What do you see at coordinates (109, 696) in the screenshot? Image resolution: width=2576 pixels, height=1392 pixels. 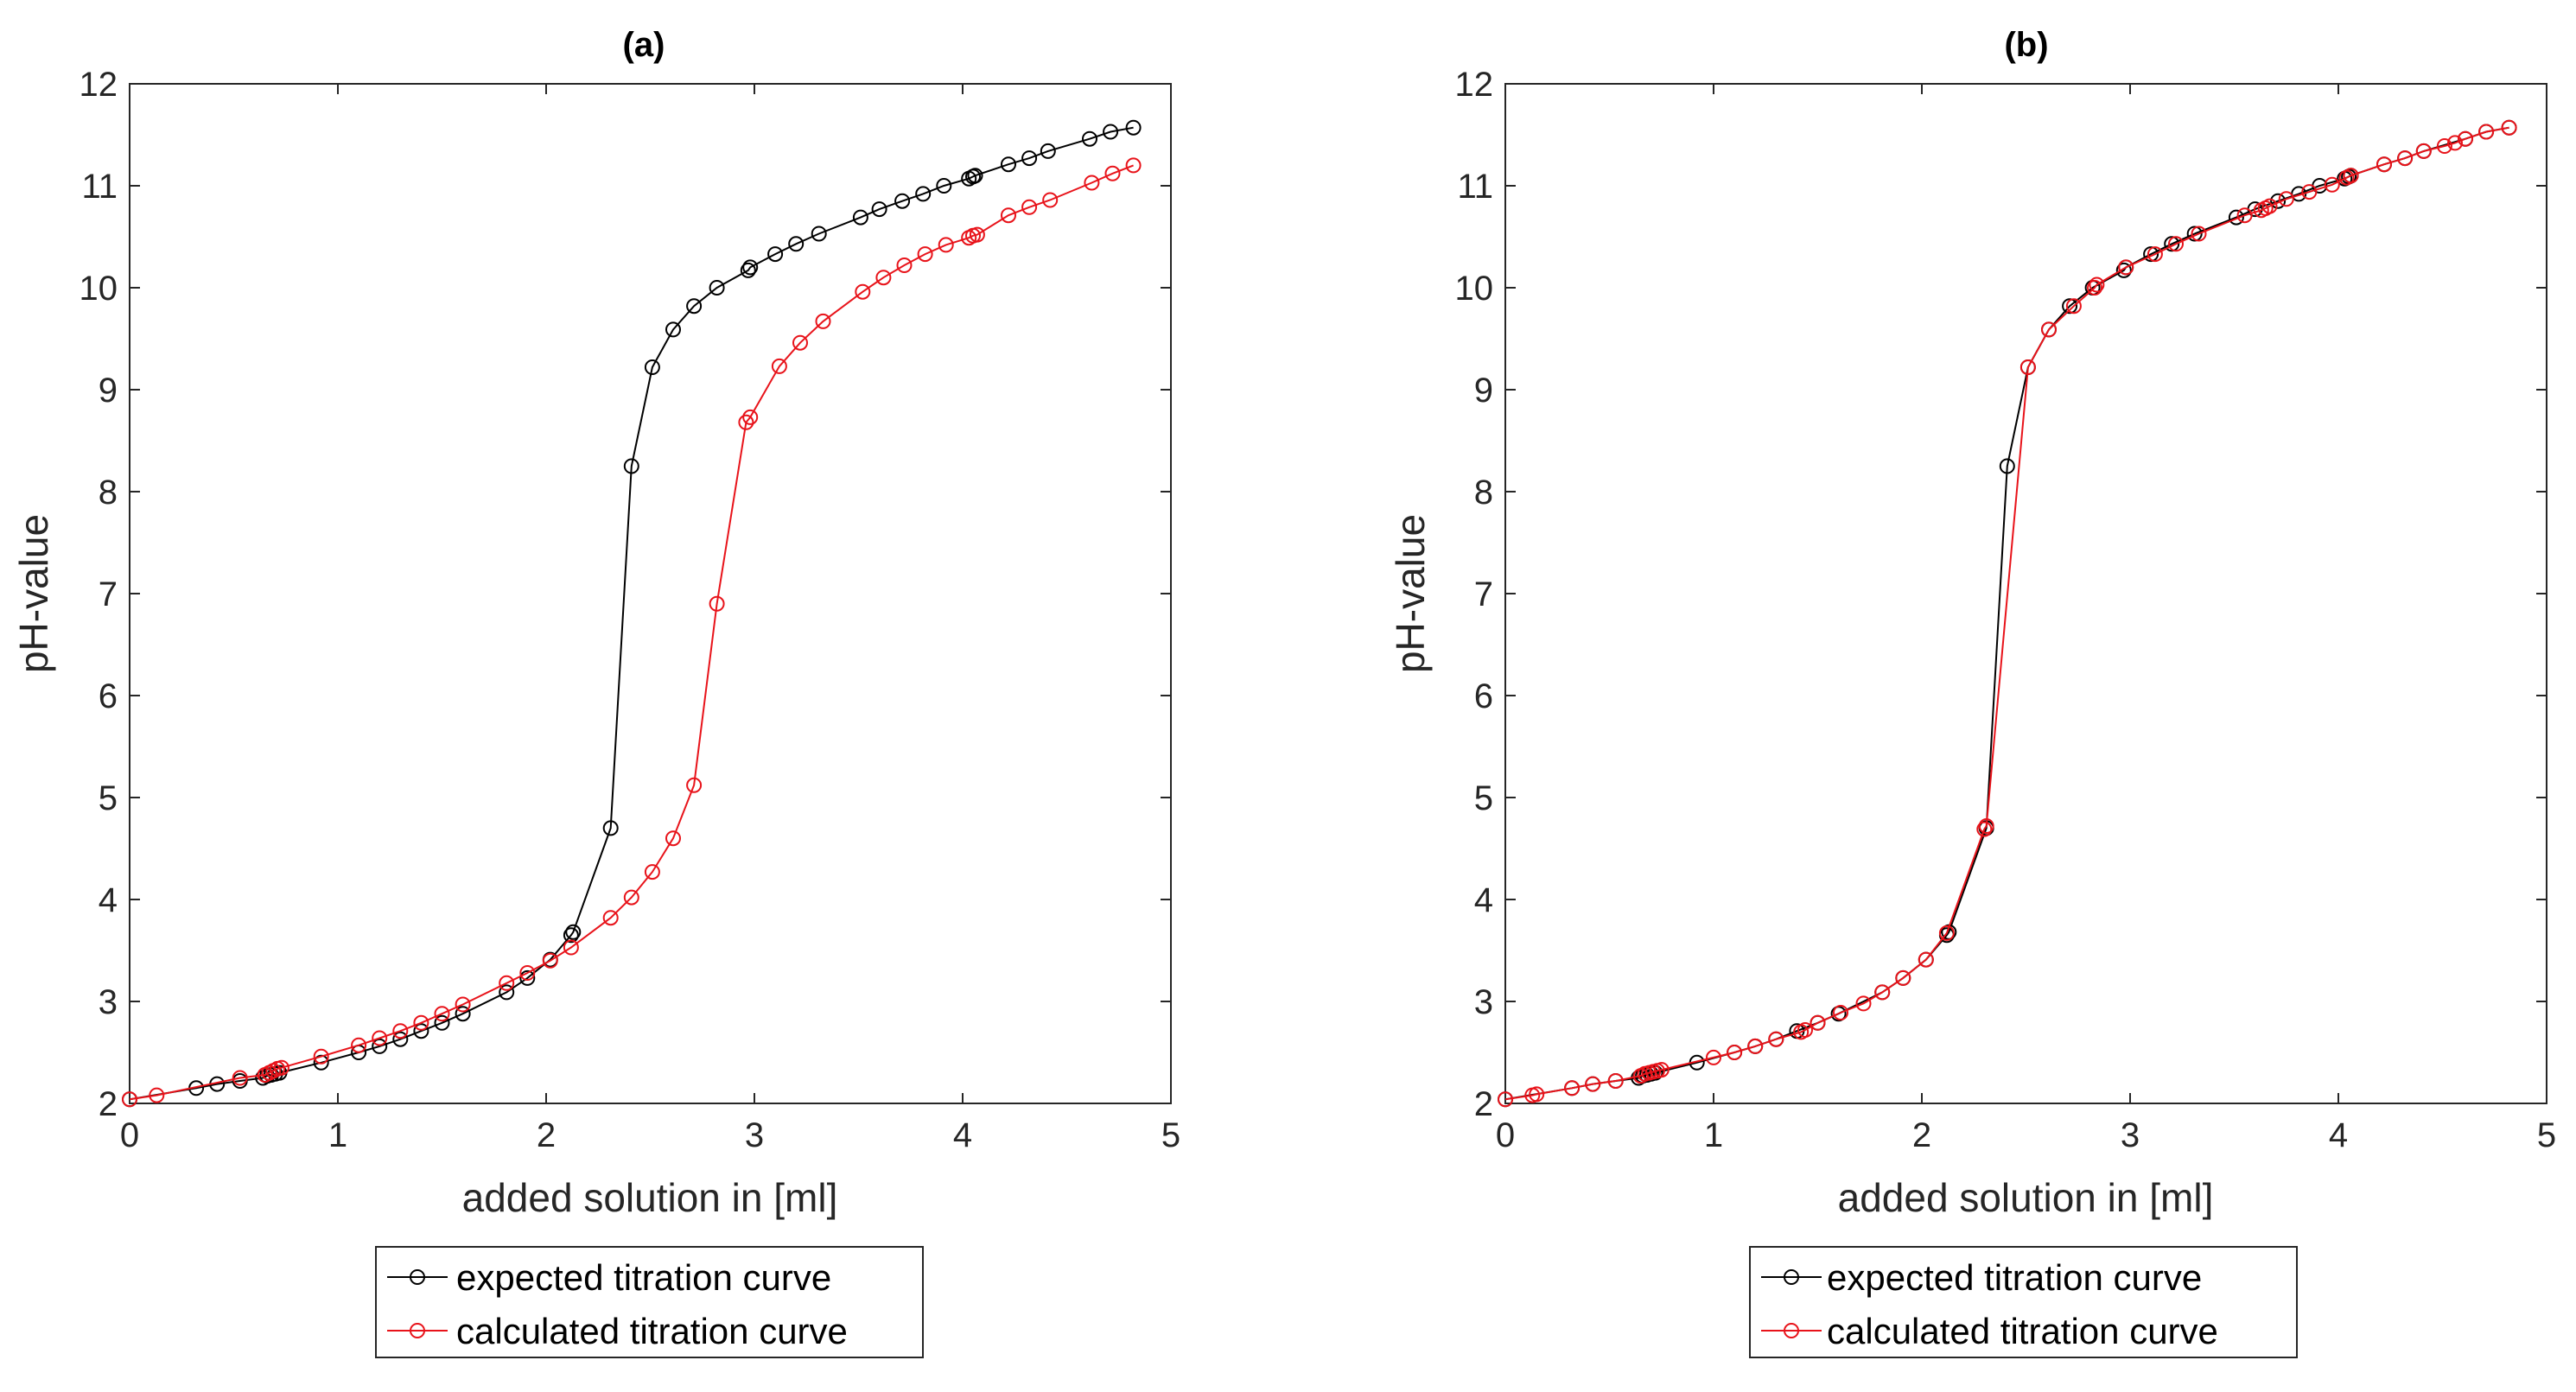 I see `y-tick-label: 6` at bounding box center [109, 696].